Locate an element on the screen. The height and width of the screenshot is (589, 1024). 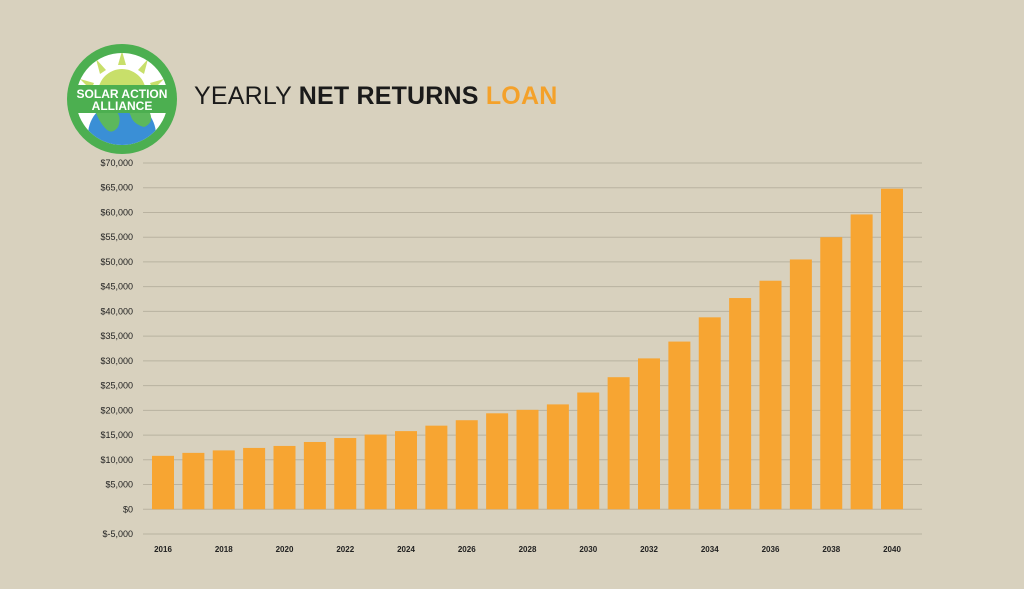
bar-2036 is located at coordinates (770, 395).